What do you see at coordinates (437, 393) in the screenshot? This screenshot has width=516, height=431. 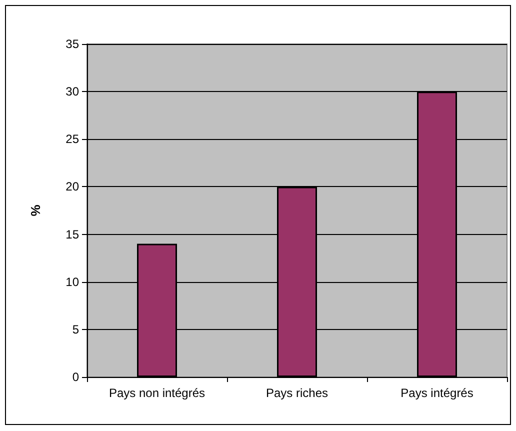 I see `x-tick-label: Pays intégrés` at bounding box center [437, 393].